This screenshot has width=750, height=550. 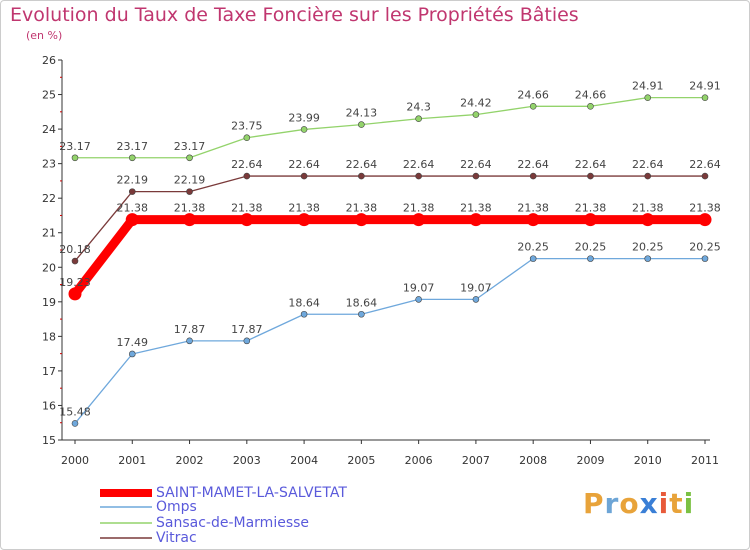 What do you see at coordinates (148, 538) in the screenshot?
I see `legend-item-vitrac: Vitrac` at bounding box center [148, 538].